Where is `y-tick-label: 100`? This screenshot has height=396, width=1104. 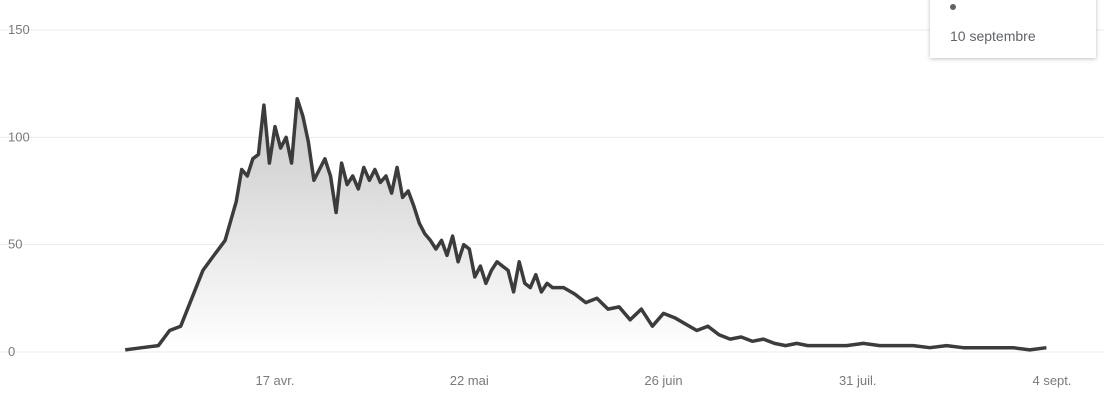
y-tick-label: 100 is located at coordinates (19, 136).